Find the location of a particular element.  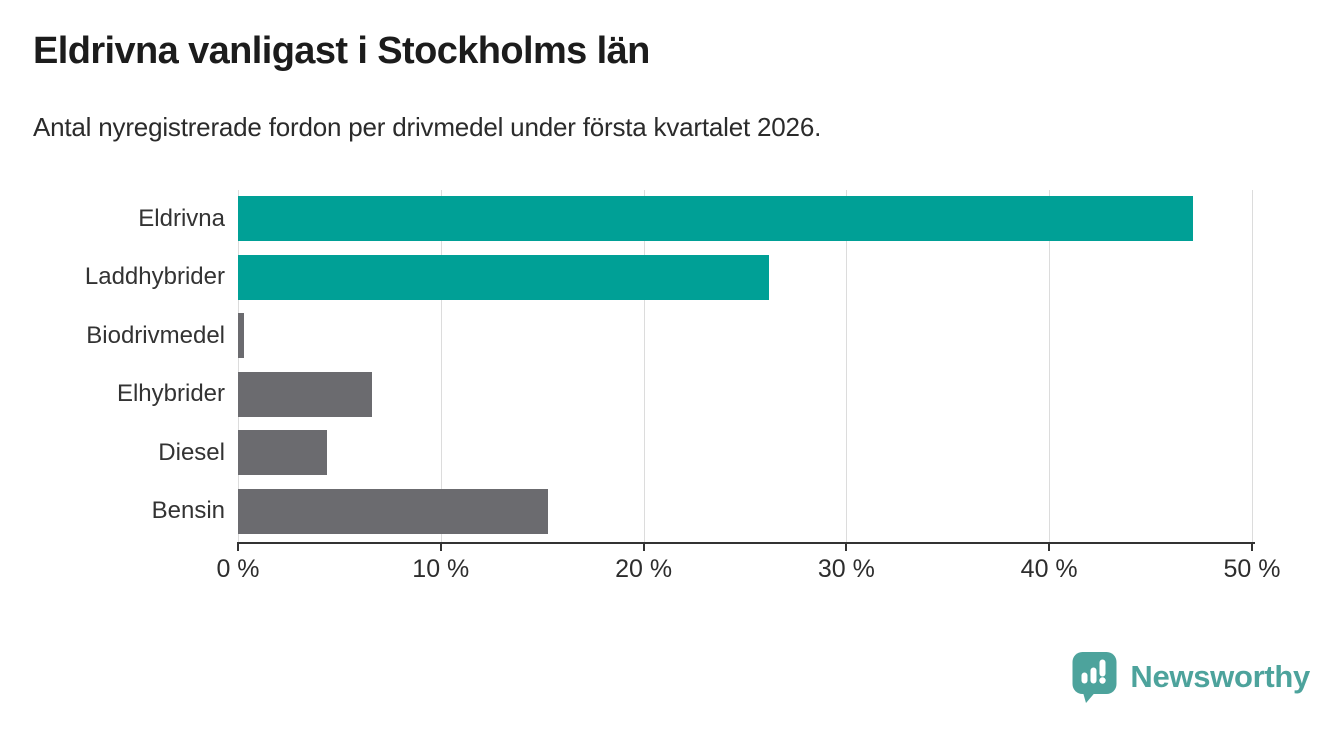

chart-title: Eldrivna vanligast i Stockholms län is located at coordinates (341, 51).